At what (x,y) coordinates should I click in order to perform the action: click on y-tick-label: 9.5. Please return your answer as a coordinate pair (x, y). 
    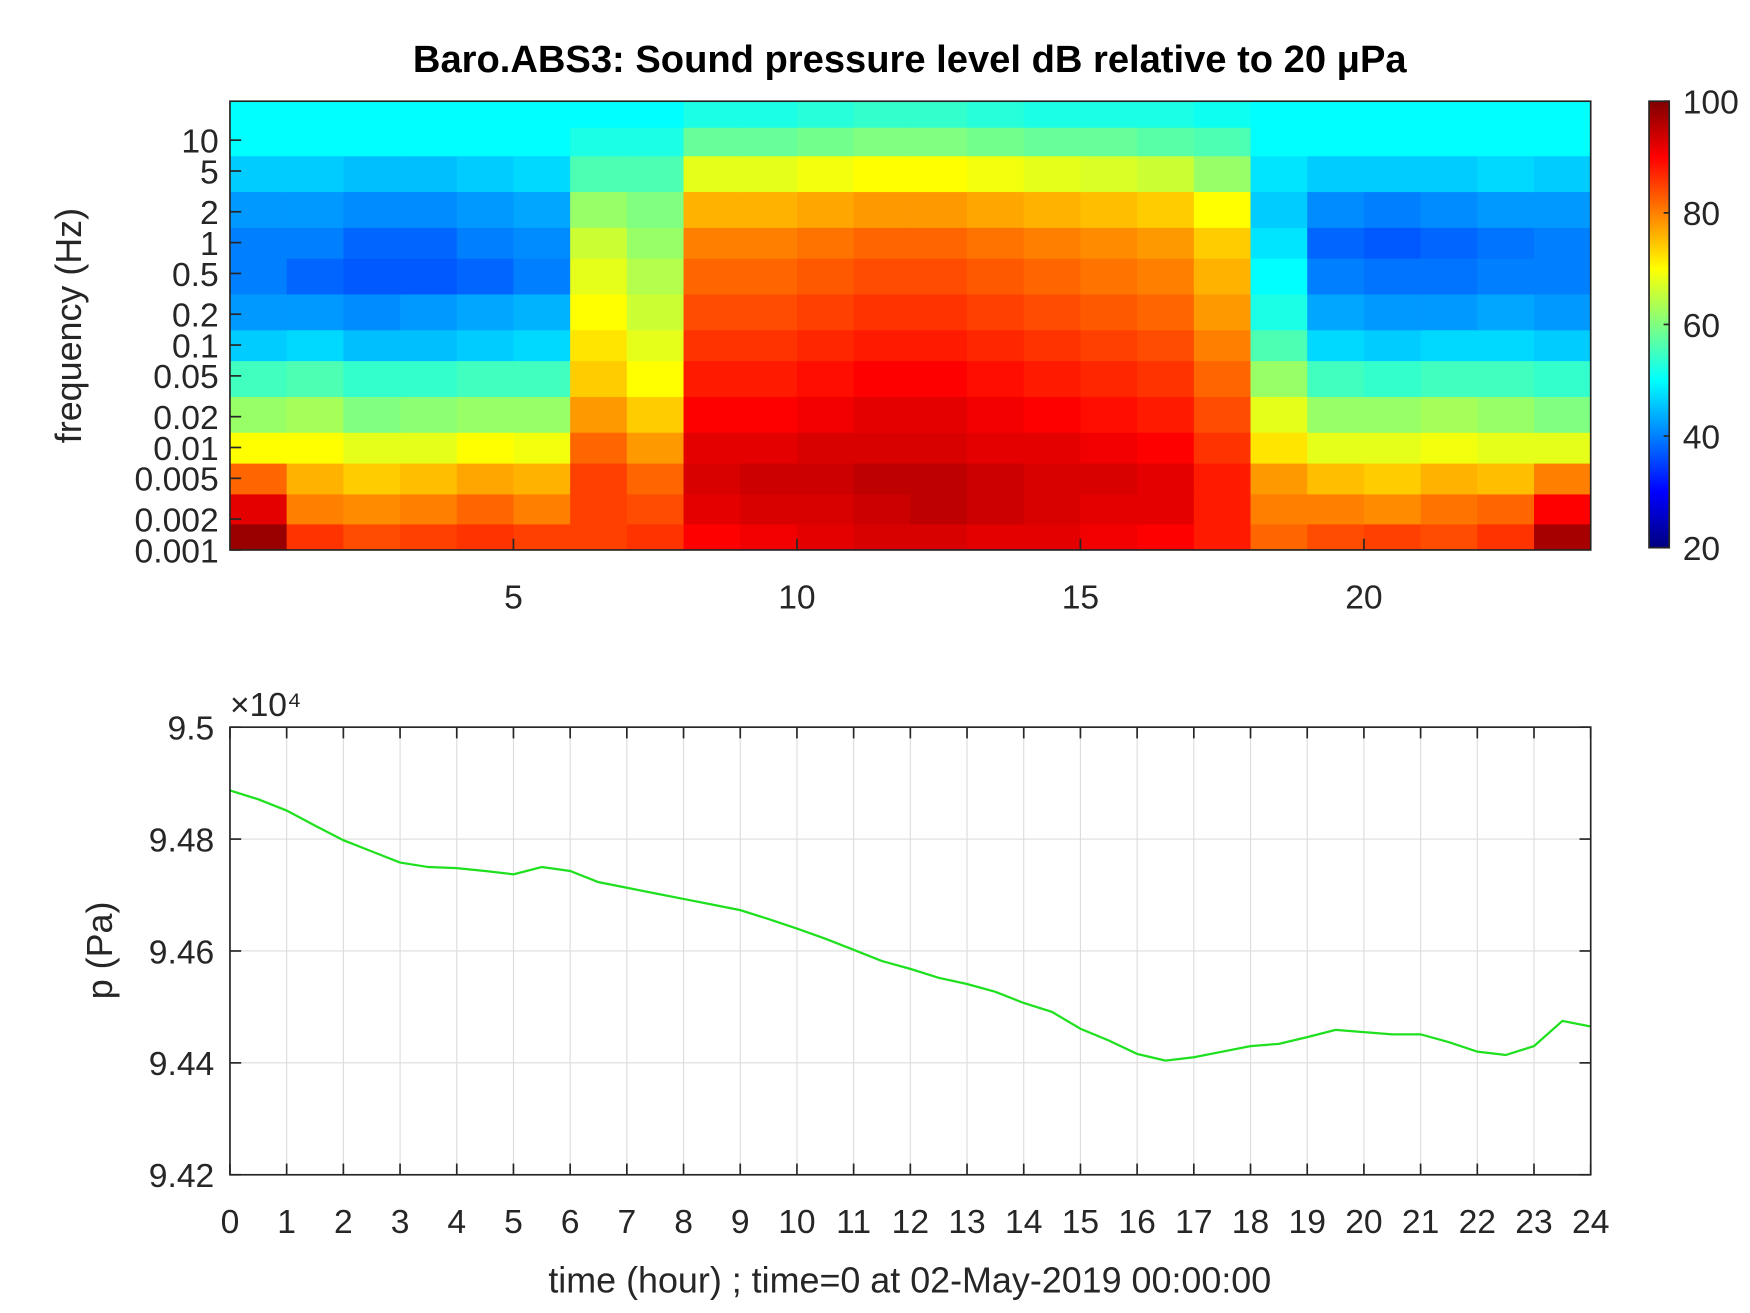
    Looking at the image, I should click on (190, 729).